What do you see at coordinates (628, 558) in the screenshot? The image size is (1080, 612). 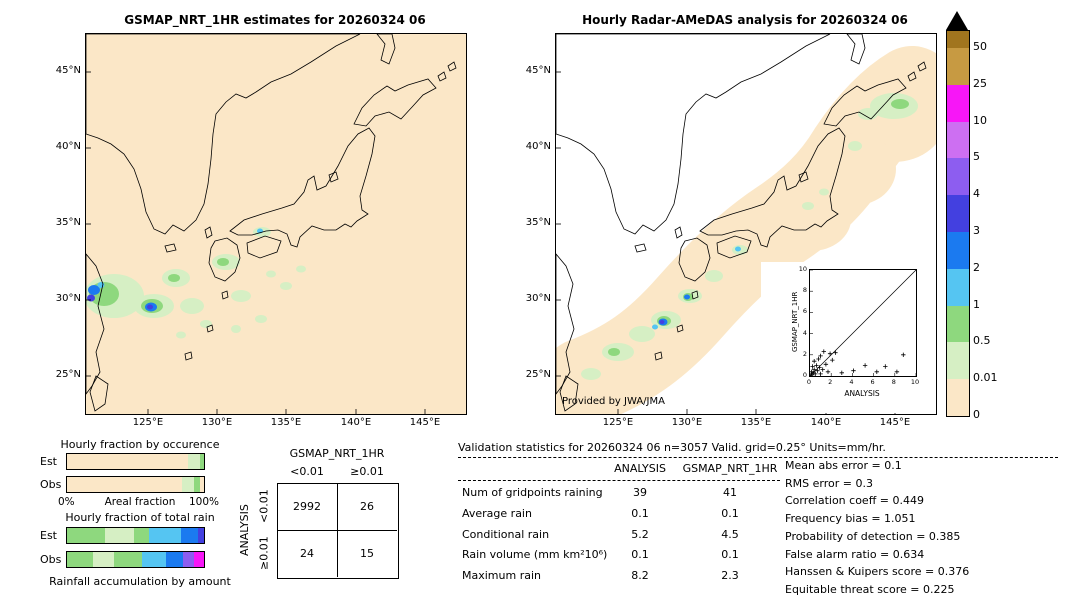 I see `validation-row: Rain volume (mm km²10⁶) 0.1 0.1` at bounding box center [628, 558].